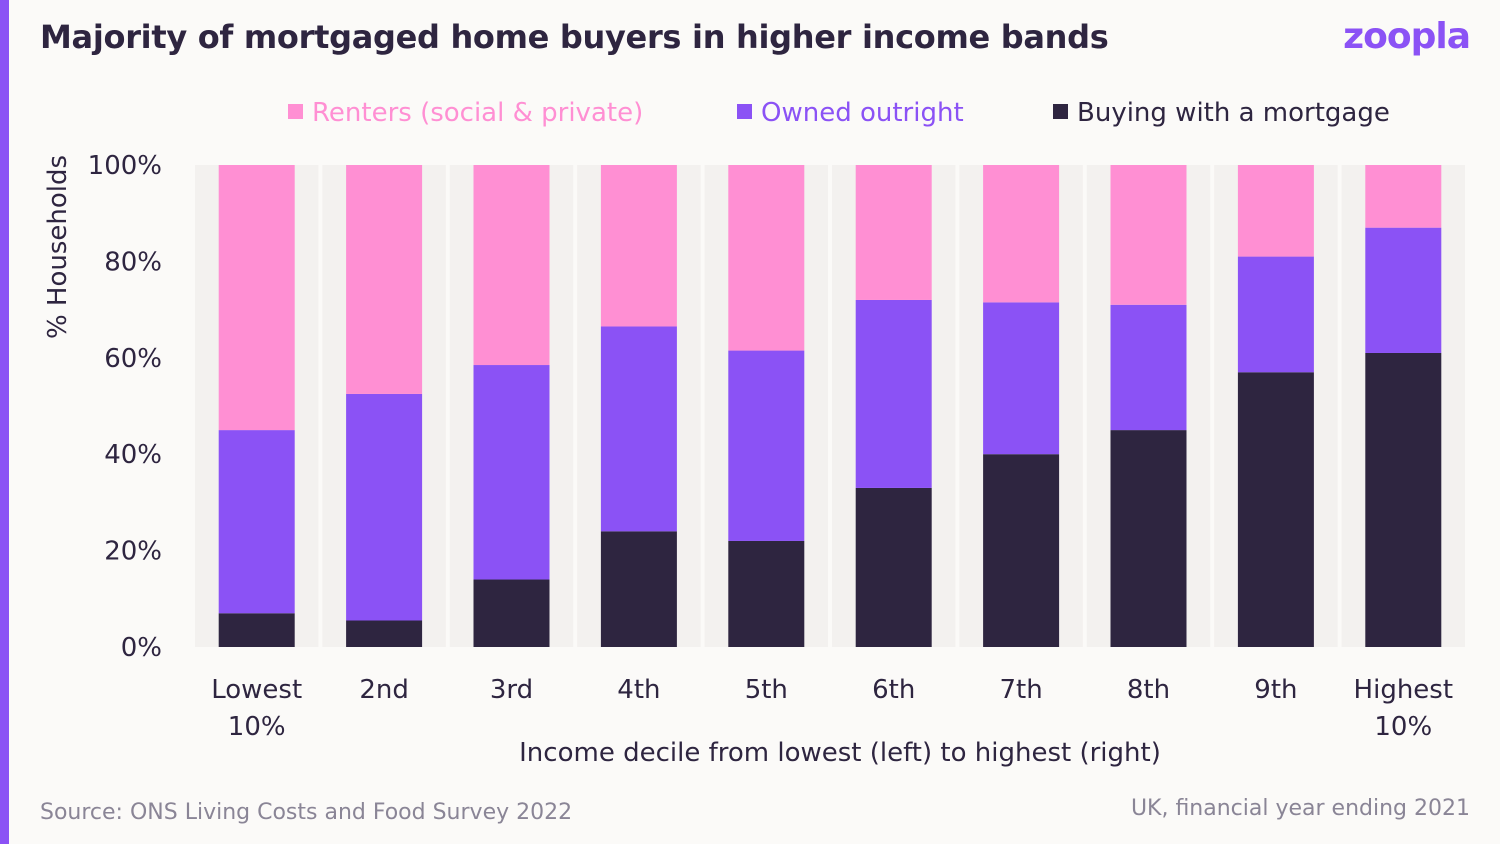 Image resolution: width=1500 pixels, height=844 pixels. I want to click on legend-label: Buying with a mortgage, so click(1233, 113).